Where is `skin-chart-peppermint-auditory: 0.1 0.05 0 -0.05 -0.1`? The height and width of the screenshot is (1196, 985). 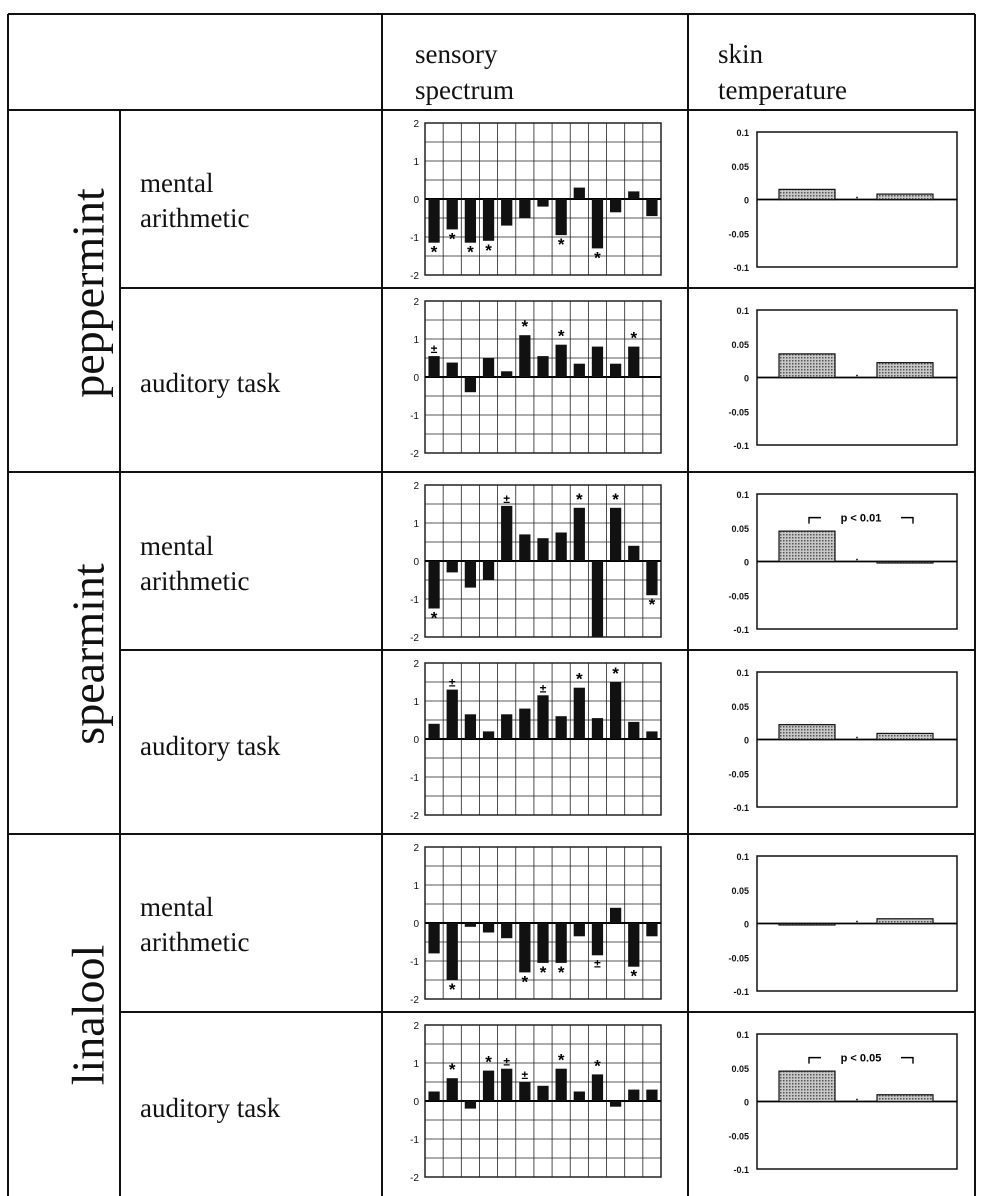
skin-chart-peppermint-auditory: 0.1 0.05 0 -0.05 -0.1 is located at coordinates (843, 378).